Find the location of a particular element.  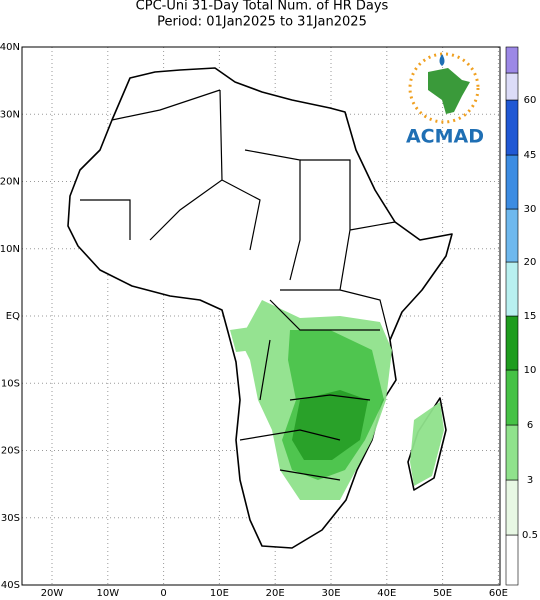

lat-label: 10S is located at coordinates (10, 383).